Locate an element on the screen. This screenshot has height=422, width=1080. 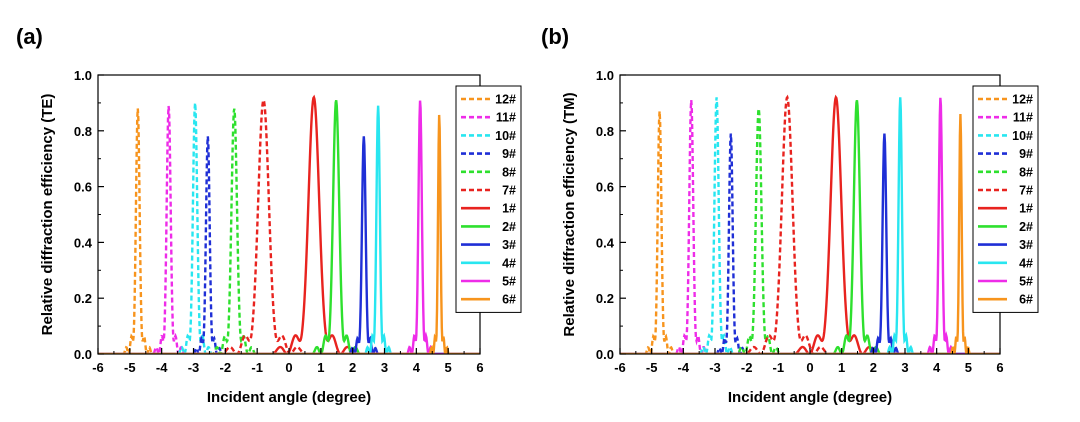
y-axis-label: Relative diffraction efficiency (TM) is located at coordinates (569, 214).